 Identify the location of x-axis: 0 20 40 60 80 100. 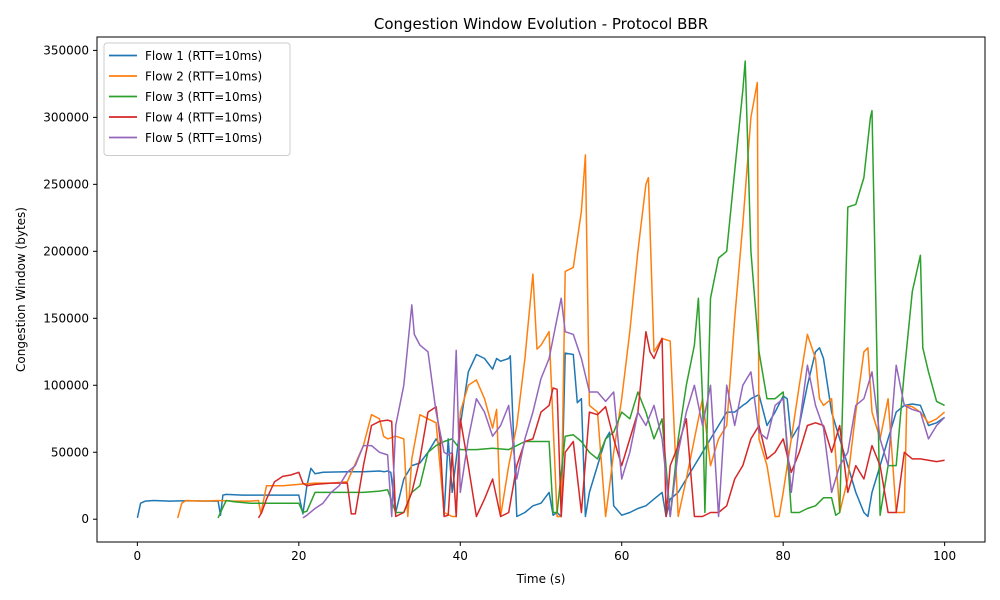
(545, 552).